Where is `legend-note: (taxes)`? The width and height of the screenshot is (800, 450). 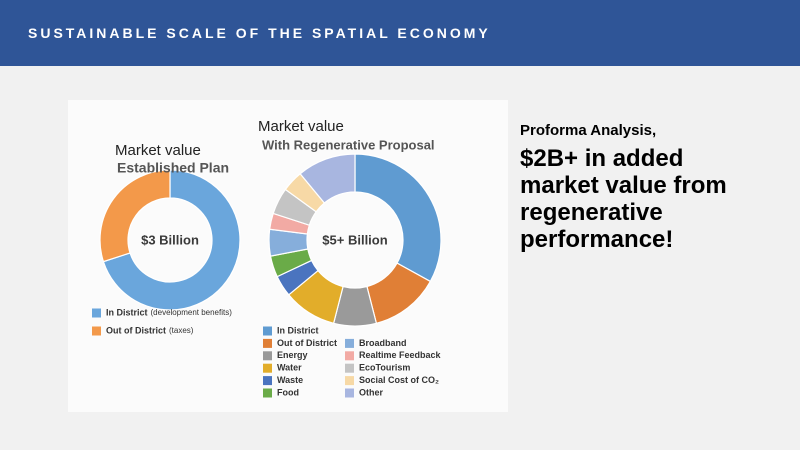
legend-note: (taxes) is located at coordinates (181, 330).